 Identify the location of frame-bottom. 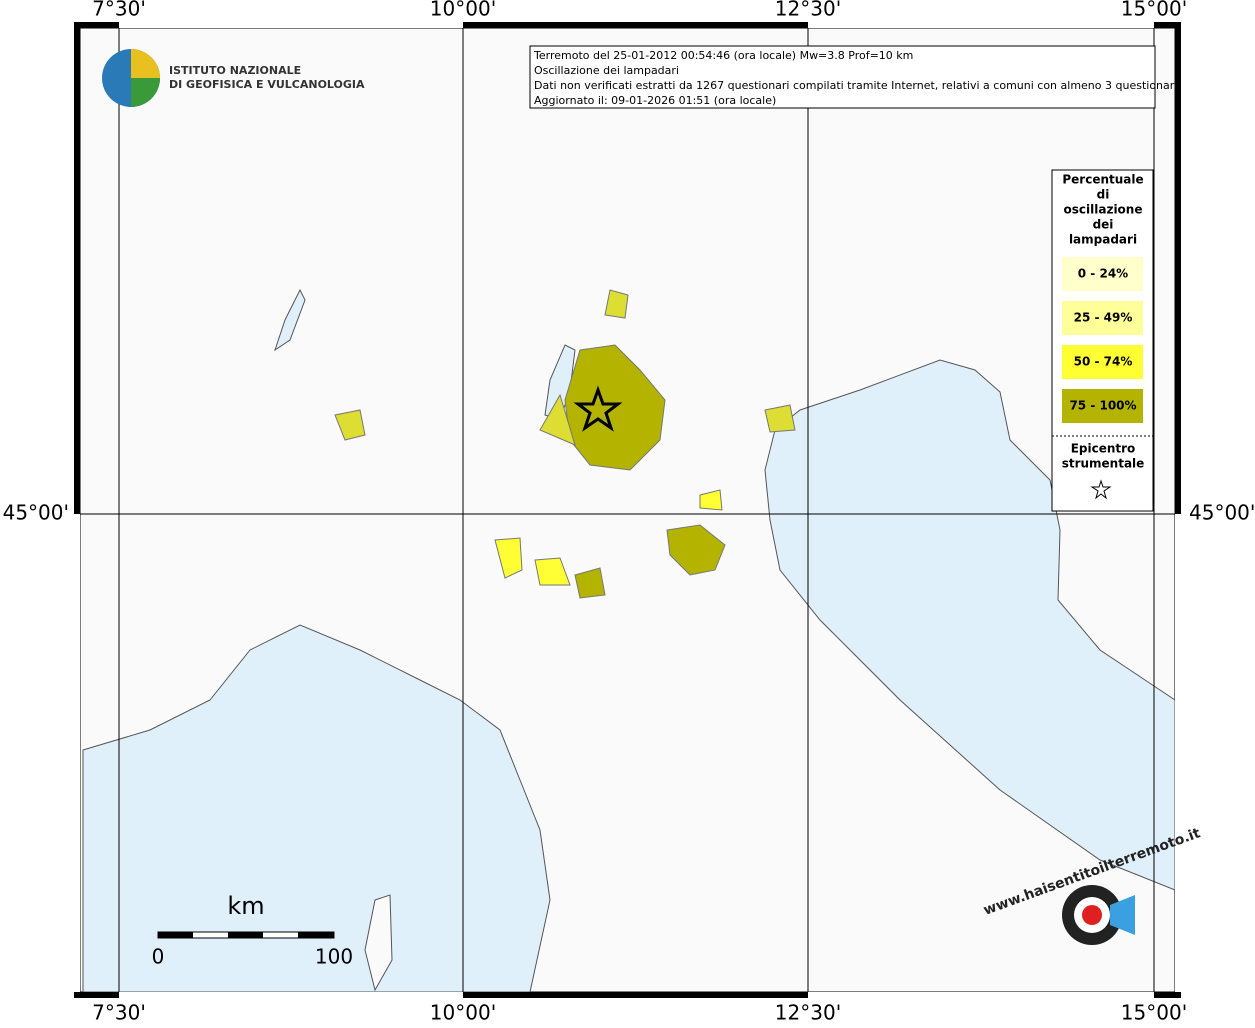
(627, 995).